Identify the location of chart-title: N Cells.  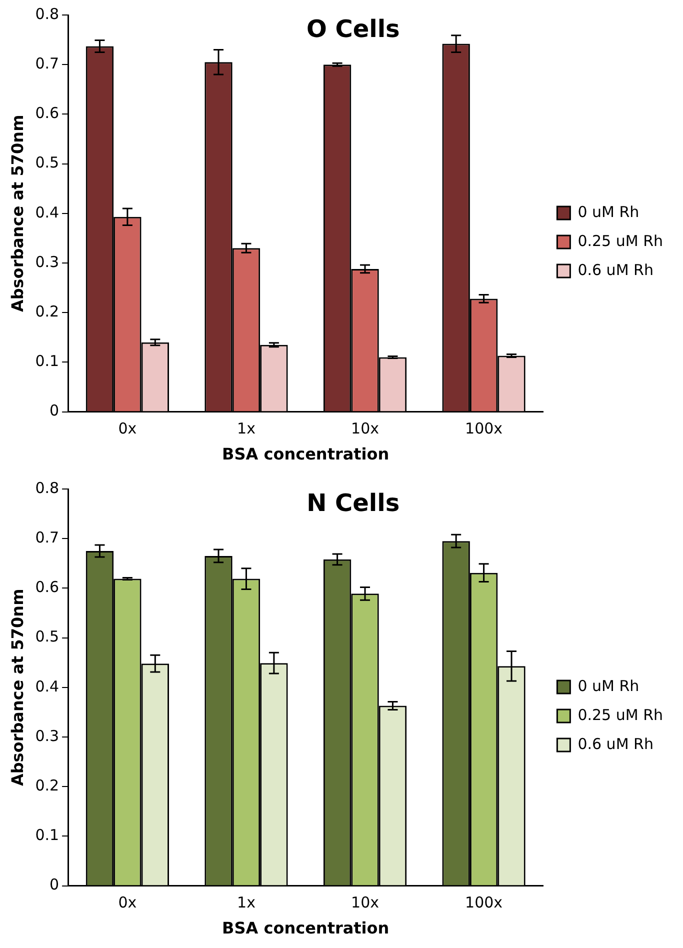
(353, 503).